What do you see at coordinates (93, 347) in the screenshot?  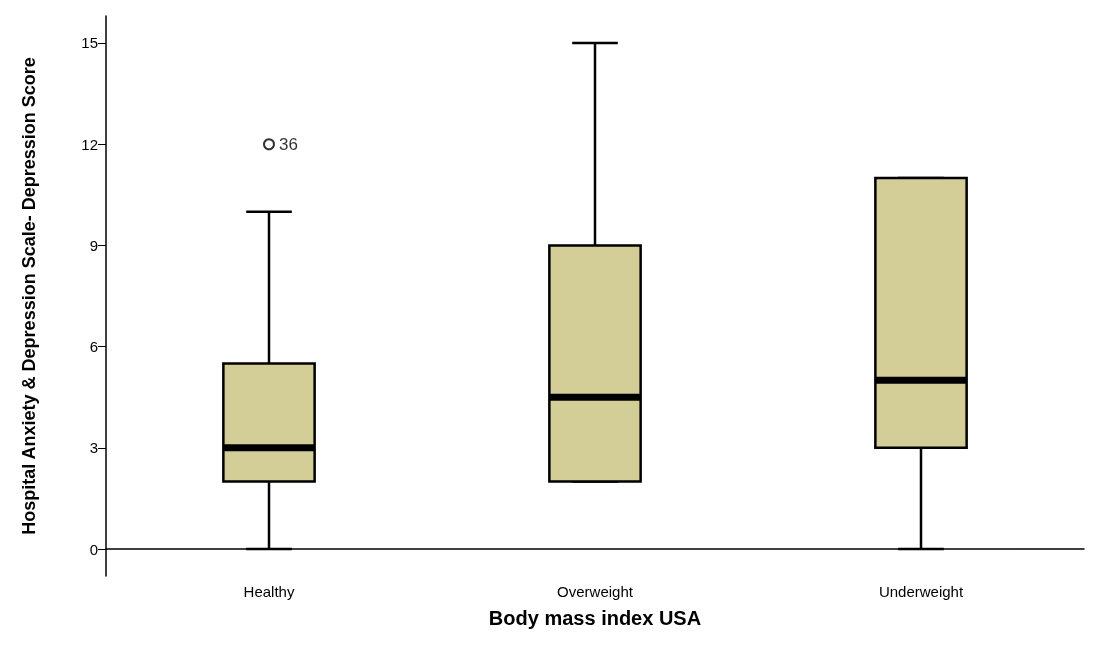 I see `y-tick-label: 6` at bounding box center [93, 347].